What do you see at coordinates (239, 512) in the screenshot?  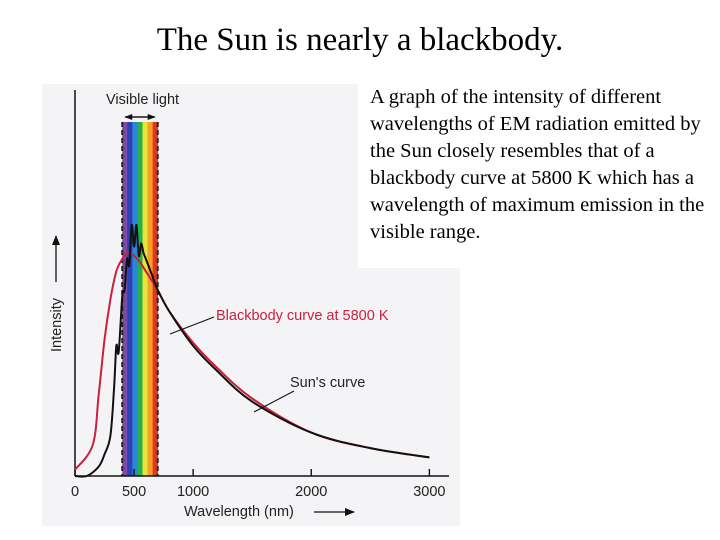 I see `x-axis-label: Wavelength (nm)` at bounding box center [239, 512].